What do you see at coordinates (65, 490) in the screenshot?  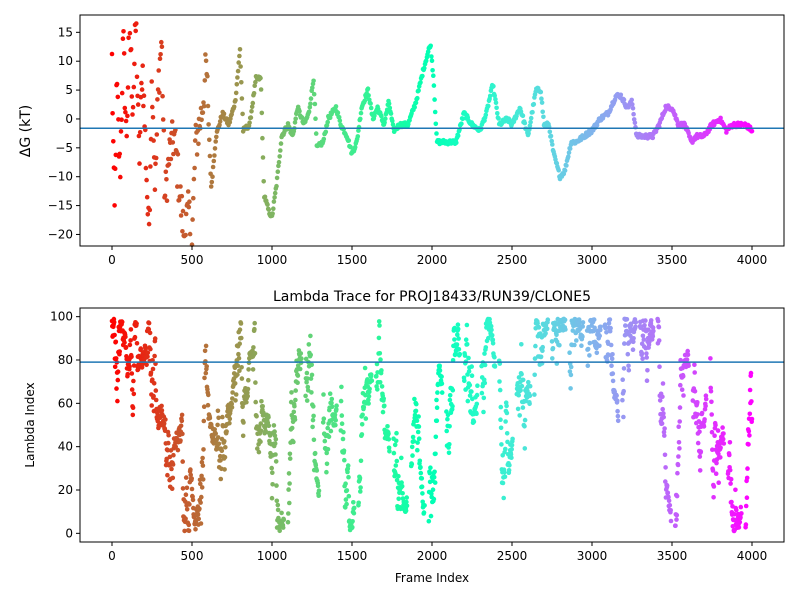 I see `y-tick-label: 20` at bounding box center [65, 490].